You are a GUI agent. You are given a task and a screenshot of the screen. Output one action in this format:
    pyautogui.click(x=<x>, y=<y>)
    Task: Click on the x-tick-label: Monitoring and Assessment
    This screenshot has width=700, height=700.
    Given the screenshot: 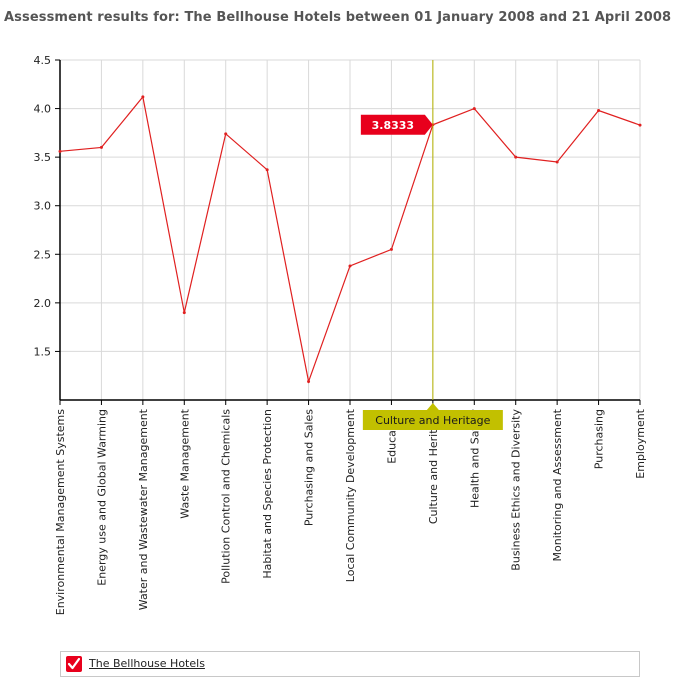 What is the action you would take?
    pyautogui.click(x=557, y=484)
    